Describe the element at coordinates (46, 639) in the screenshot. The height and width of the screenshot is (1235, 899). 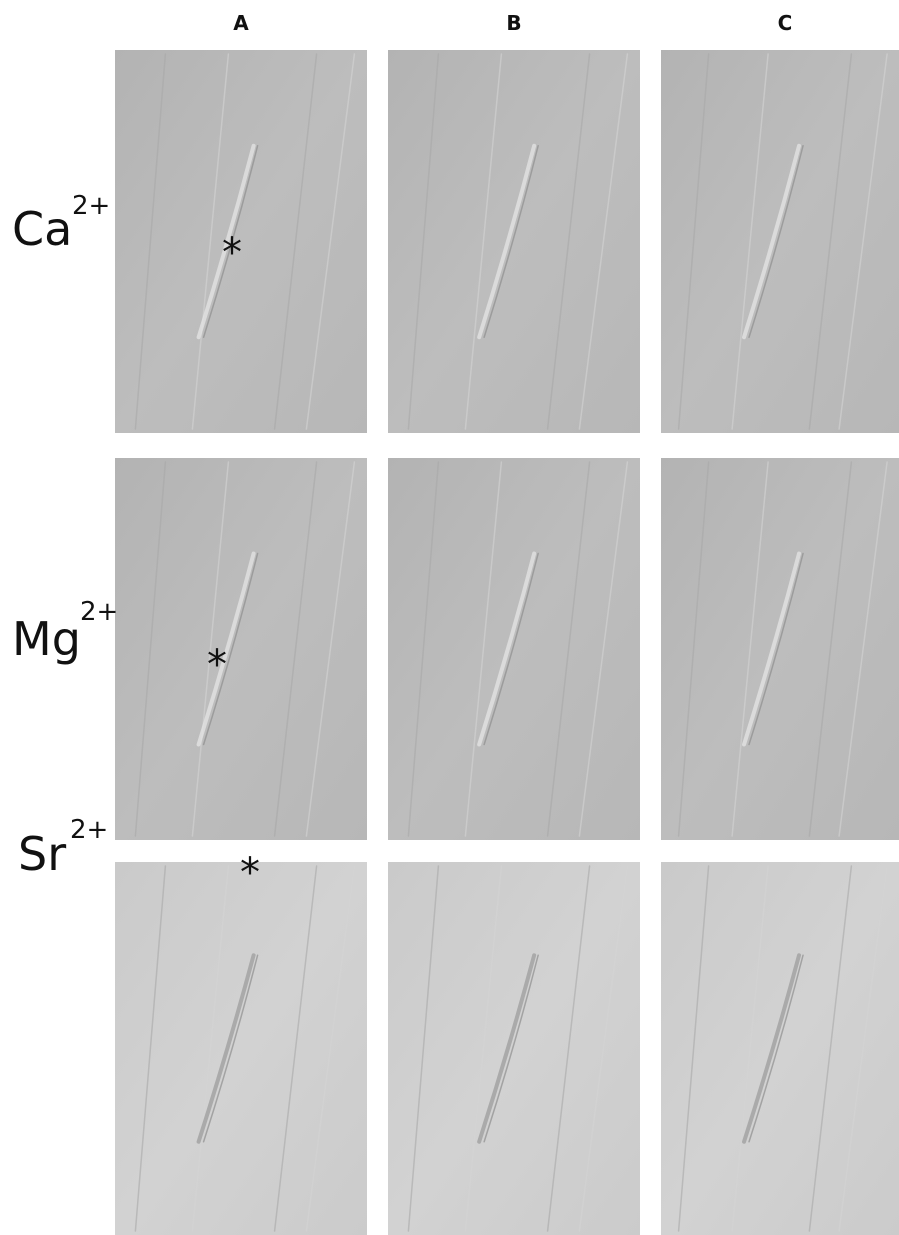
I see `row-label: Mg` at that location.